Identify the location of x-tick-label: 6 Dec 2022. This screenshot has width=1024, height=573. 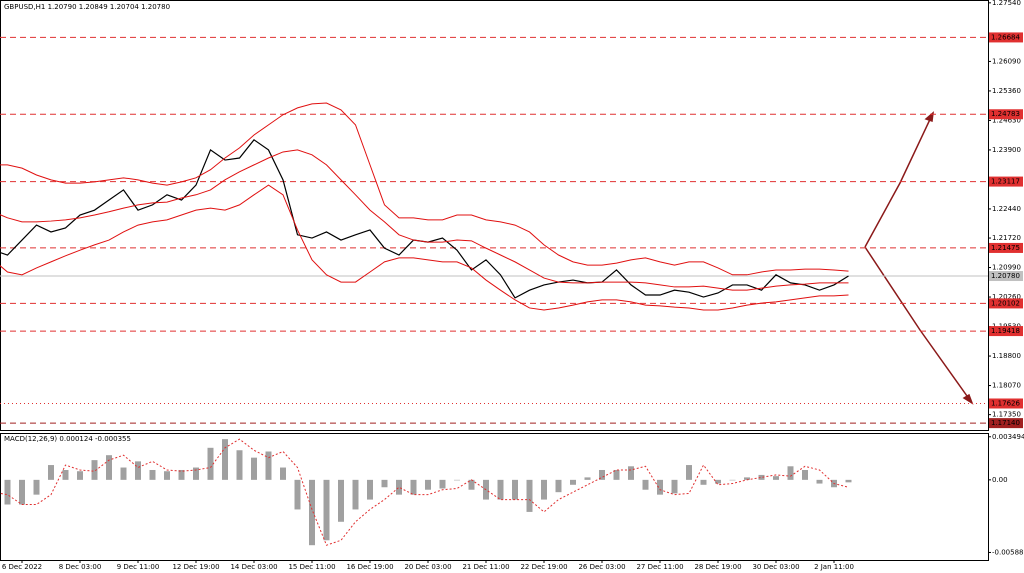
(22, 567).